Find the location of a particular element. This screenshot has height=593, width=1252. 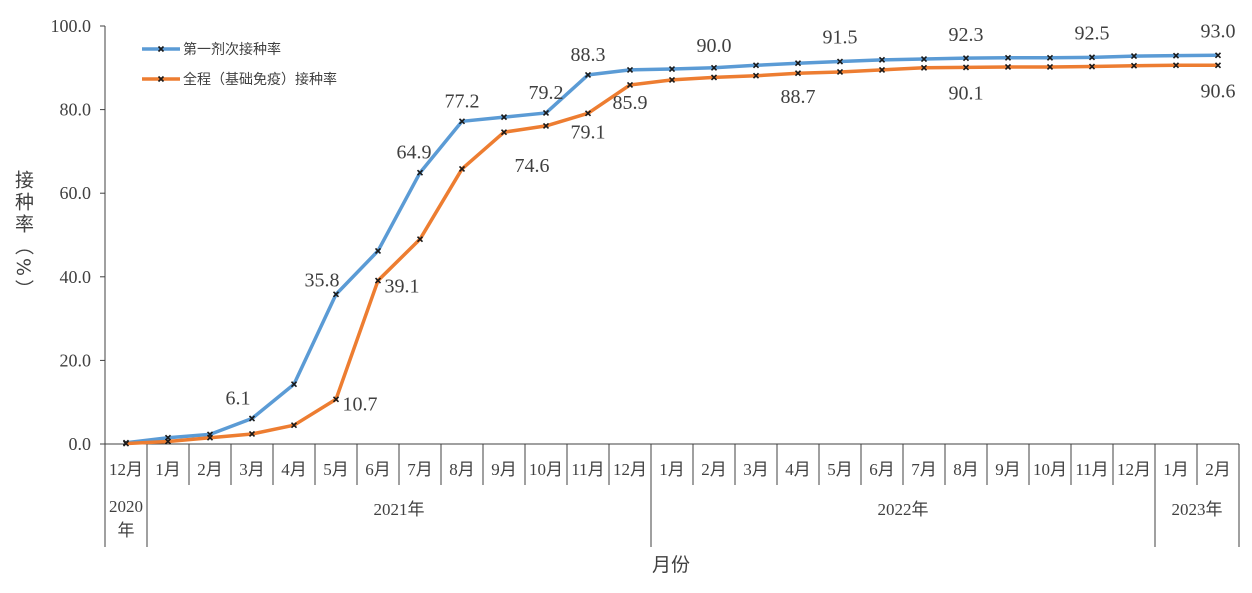

data-label: 79.2 is located at coordinates (546, 93).